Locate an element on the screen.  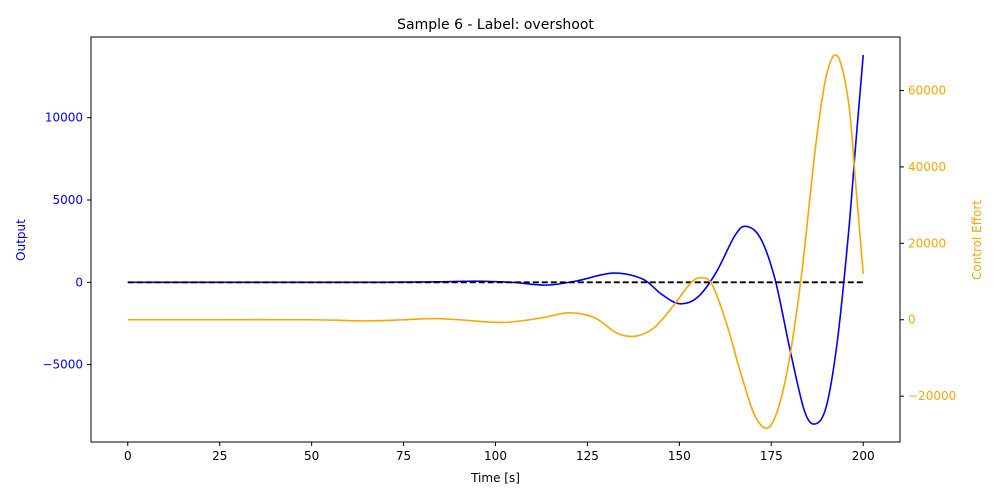
y-axis-label-right: Control Effort is located at coordinates (977, 240).